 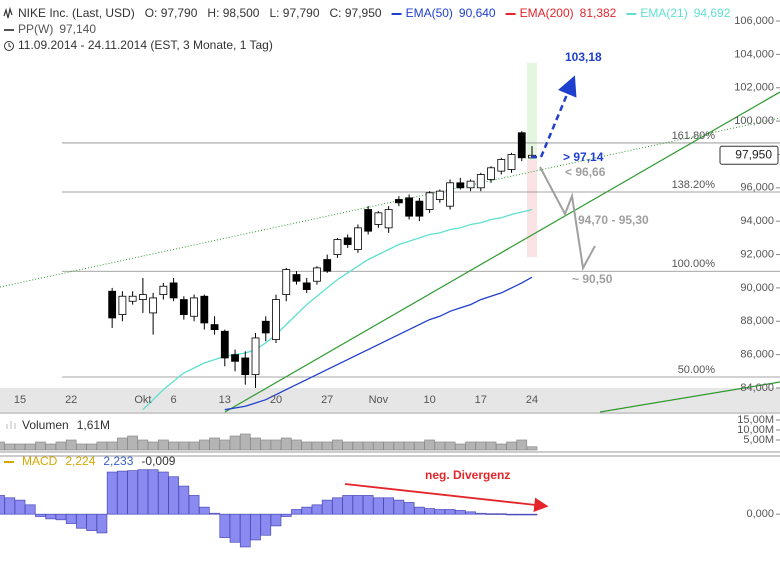 What do you see at coordinates (663, 13) in the screenshot?
I see `legend-name: EMA(21)` at bounding box center [663, 13].